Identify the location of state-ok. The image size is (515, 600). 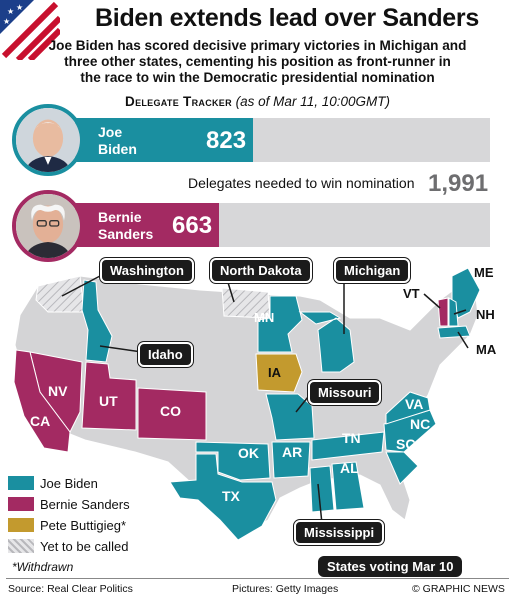
(233, 461).